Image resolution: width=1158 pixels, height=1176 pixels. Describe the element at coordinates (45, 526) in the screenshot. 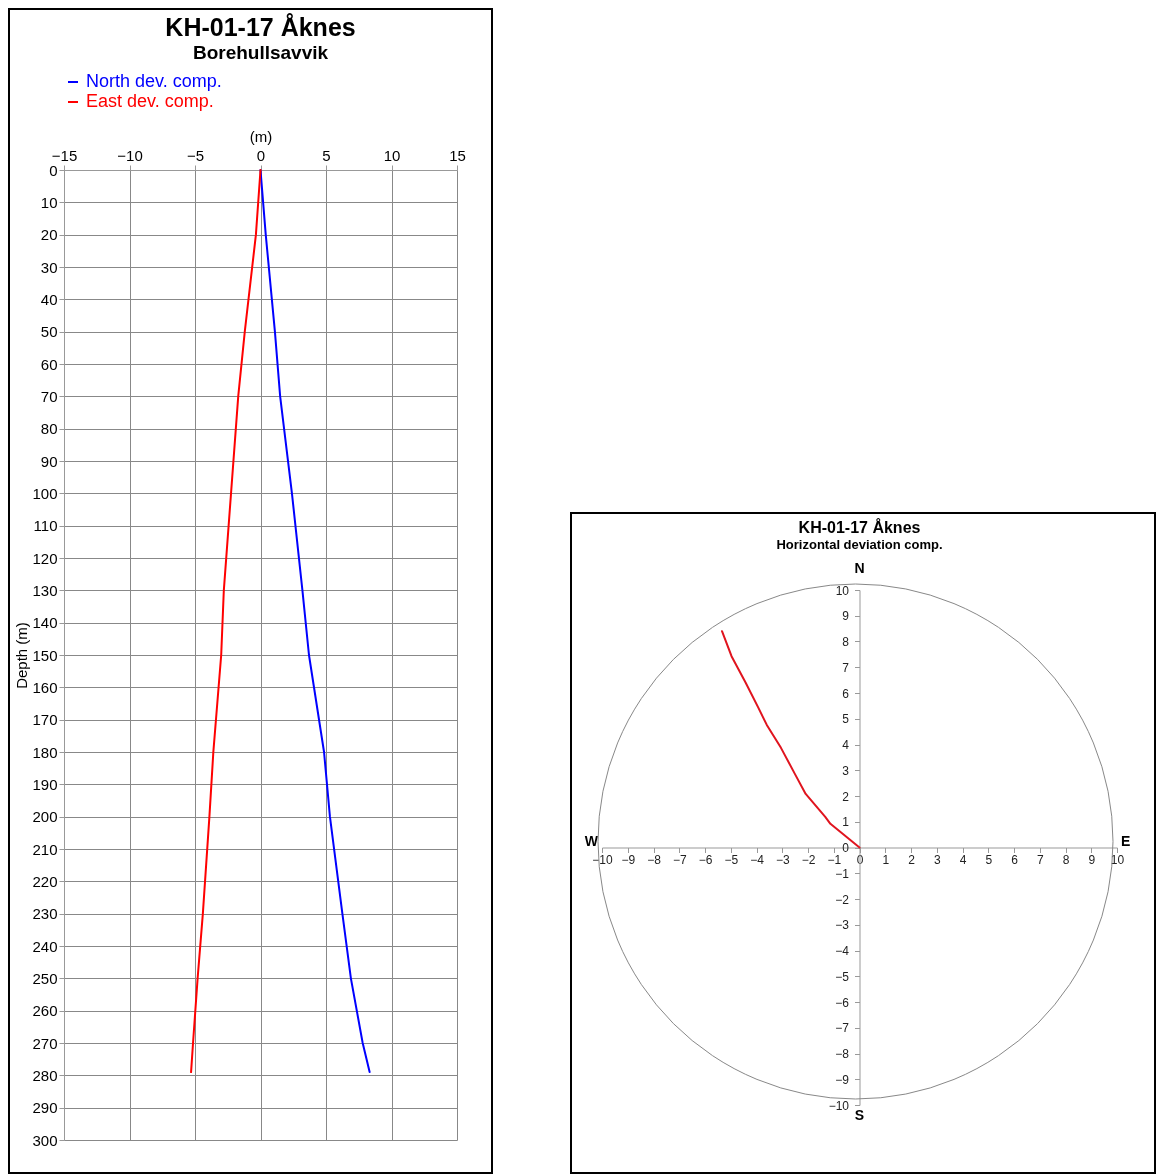

I see `y-tick-label: 110` at that location.